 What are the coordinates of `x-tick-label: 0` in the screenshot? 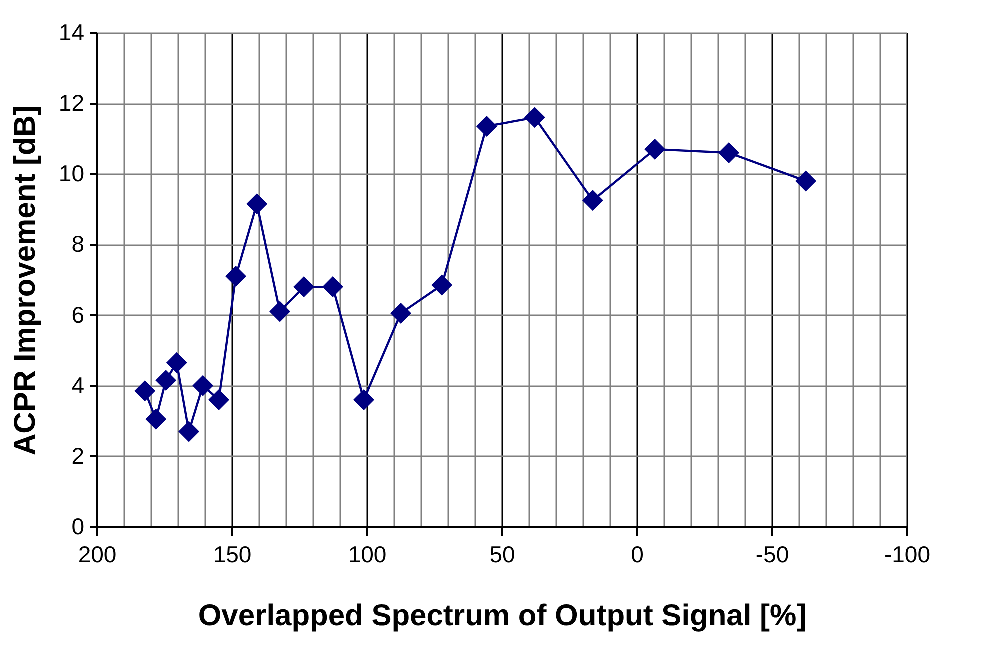 It's located at (637, 555).